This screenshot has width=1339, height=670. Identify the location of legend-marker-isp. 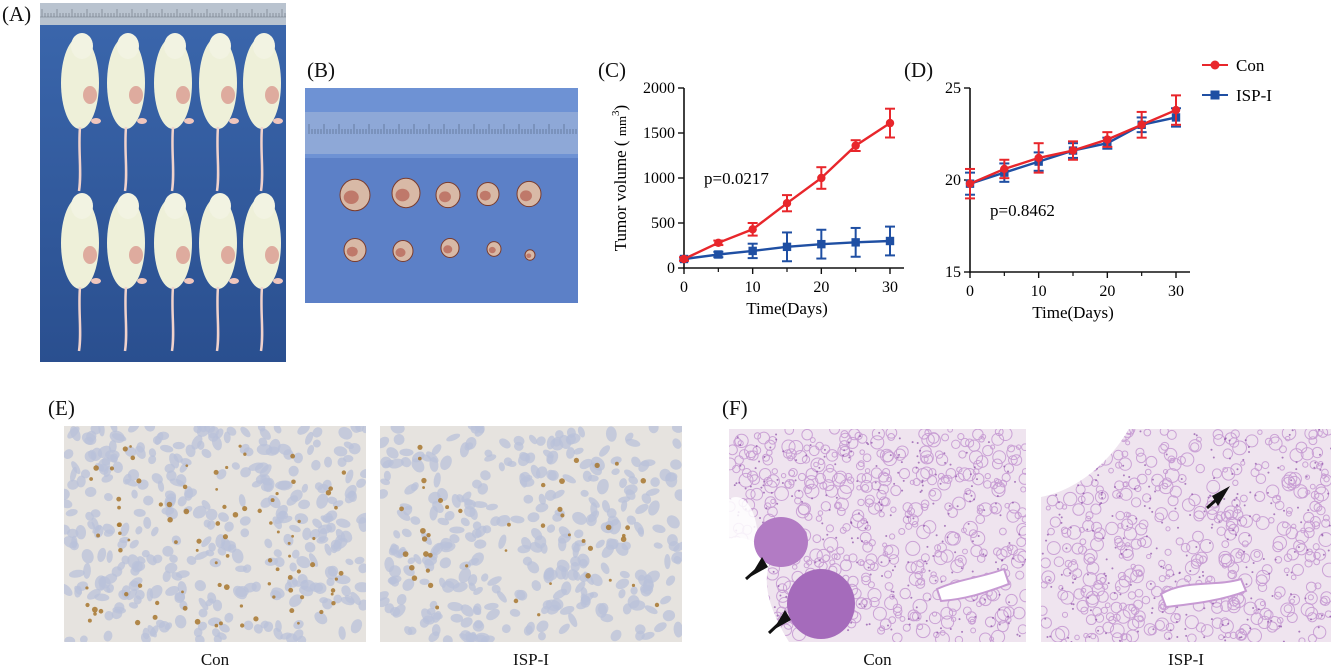
(1215, 95).